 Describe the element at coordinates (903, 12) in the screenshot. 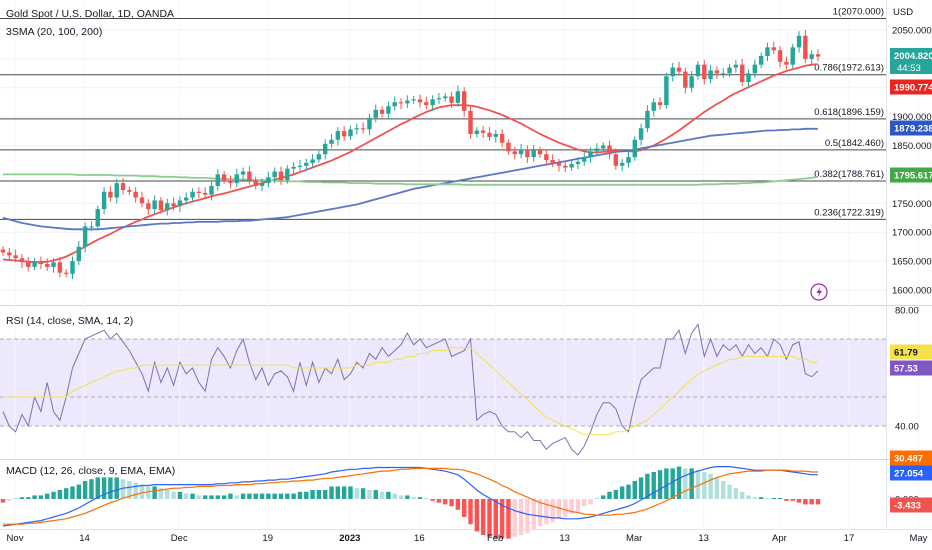

I see `currency-label: USD` at that location.